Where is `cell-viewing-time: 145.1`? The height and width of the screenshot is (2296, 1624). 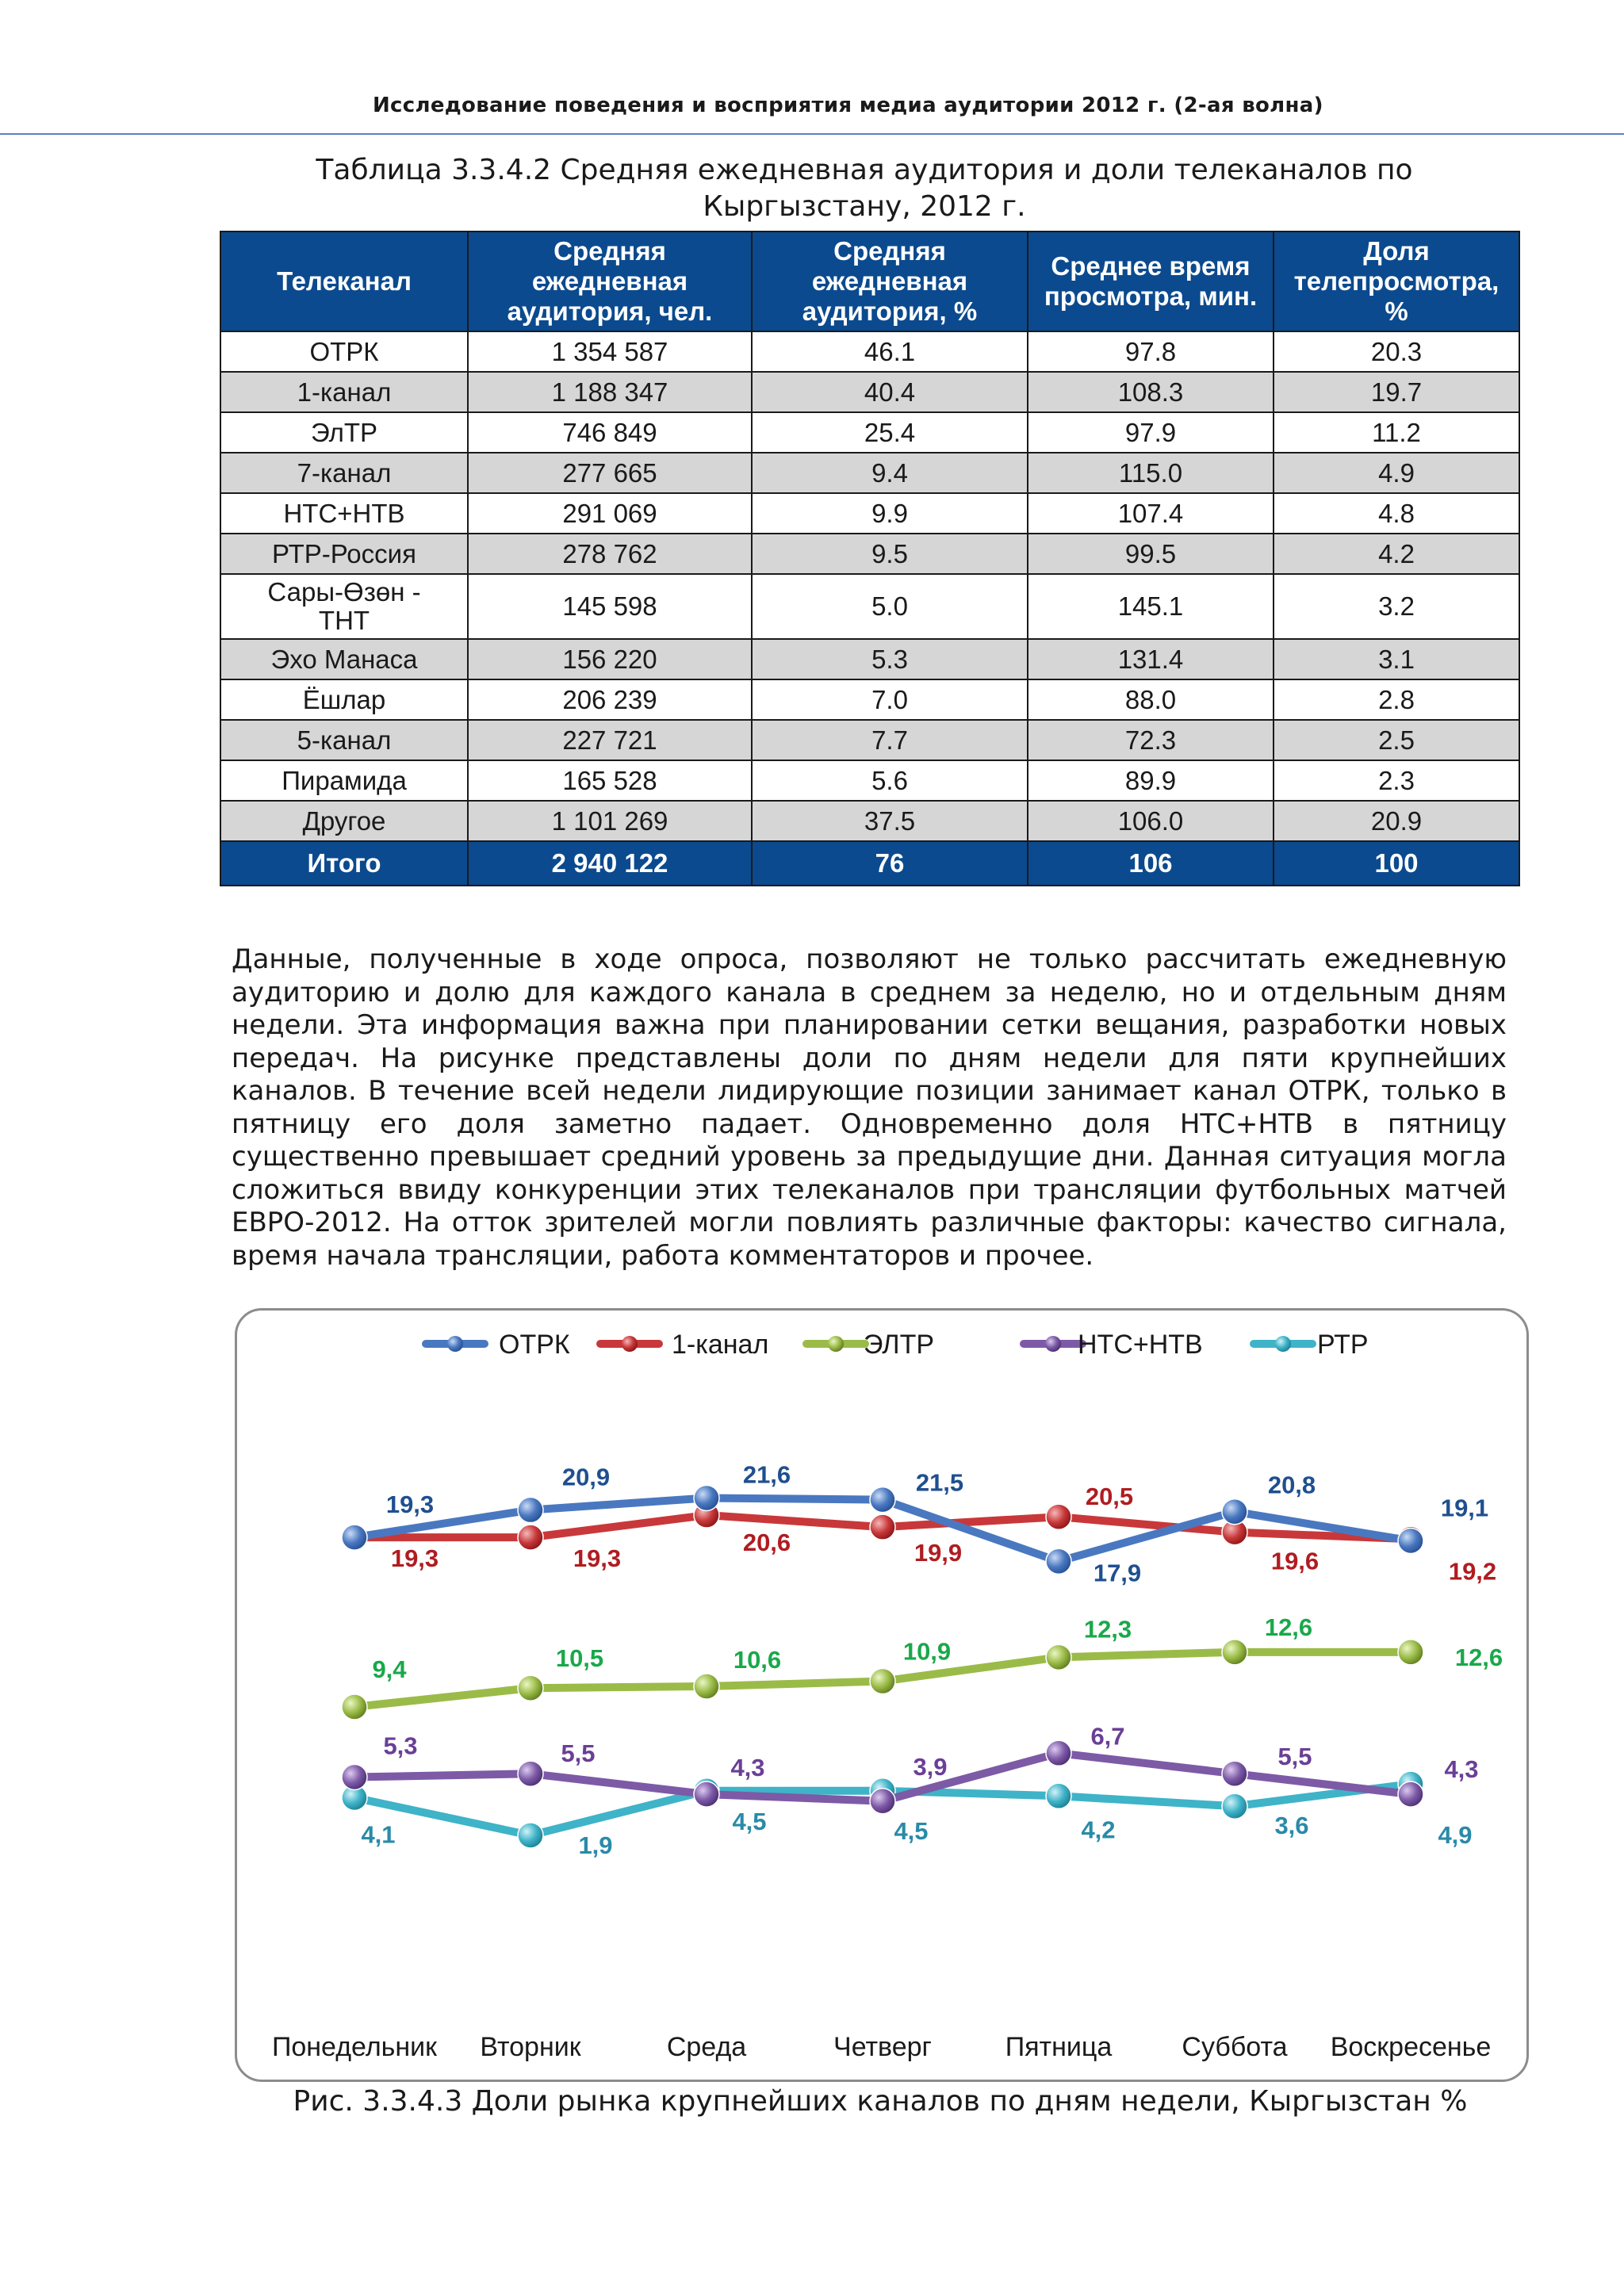 cell-viewing-time: 145.1 is located at coordinates (1150, 607).